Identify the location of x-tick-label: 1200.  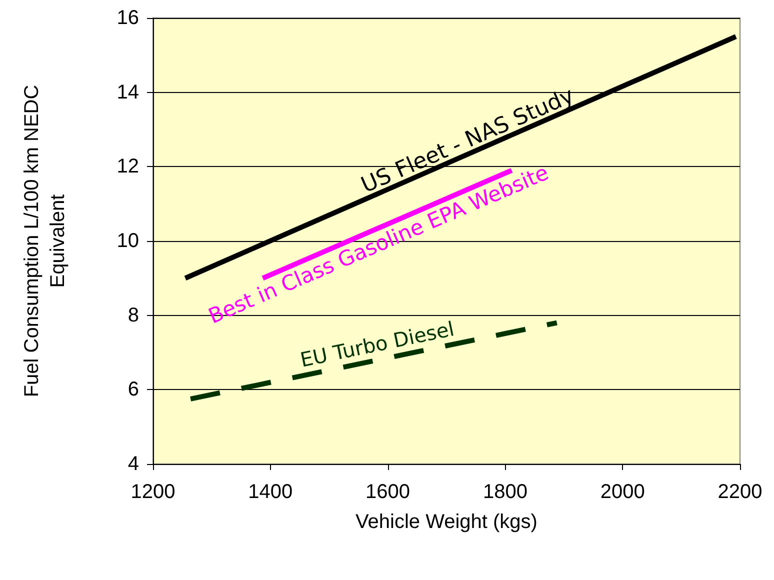
(153, 492).